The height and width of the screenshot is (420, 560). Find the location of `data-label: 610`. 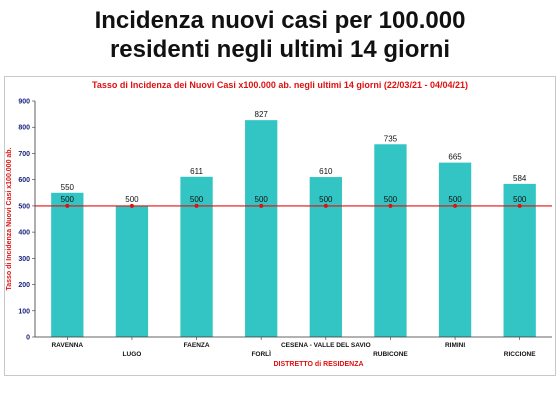

data-label: 610 is located at coordinates (326, 171).